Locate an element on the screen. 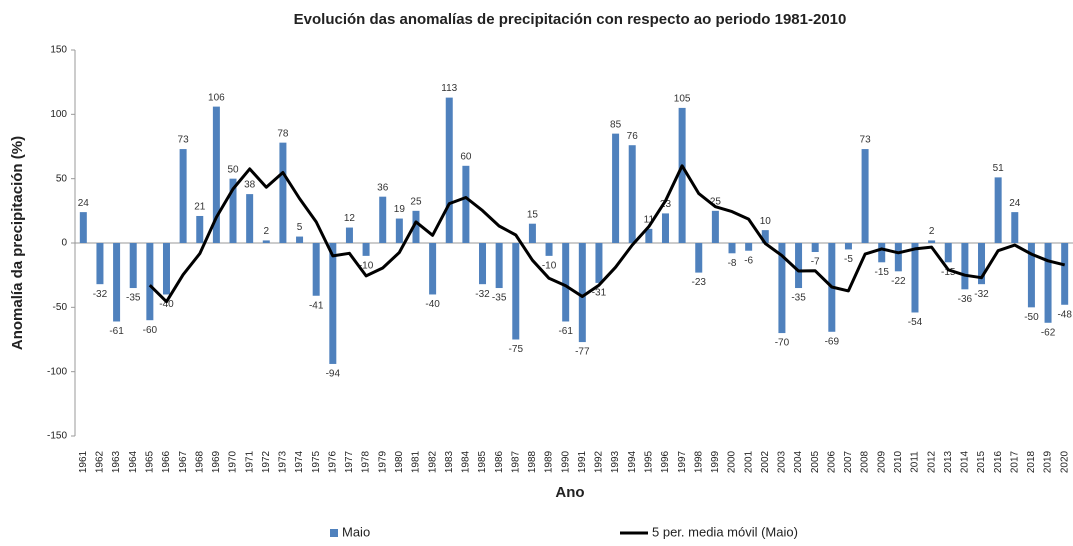  y-tick-label: 150 is located at coordinates (58, 50).